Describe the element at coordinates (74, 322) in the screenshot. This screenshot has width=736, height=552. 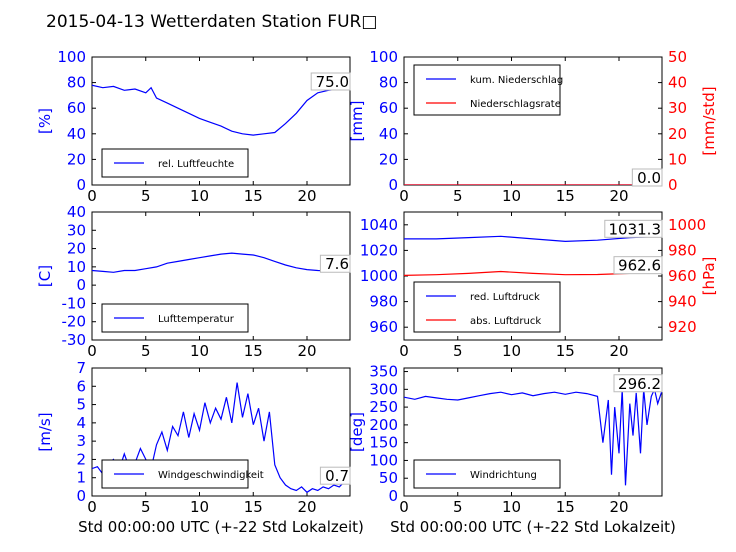
I see `y-tick-label: -20` at that location.